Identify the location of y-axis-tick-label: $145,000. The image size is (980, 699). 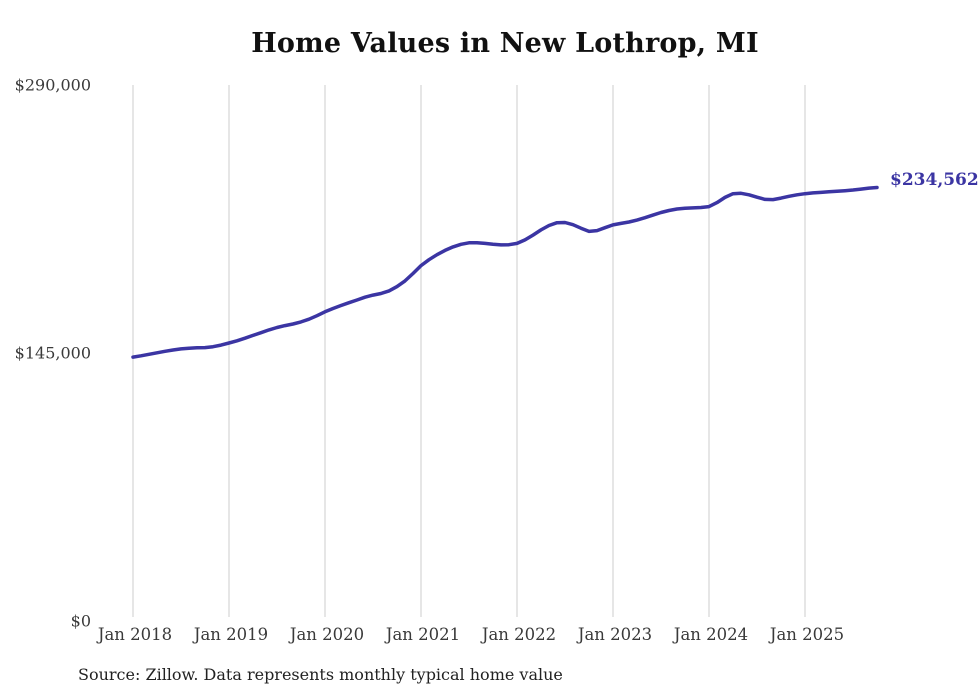
(53, 353).